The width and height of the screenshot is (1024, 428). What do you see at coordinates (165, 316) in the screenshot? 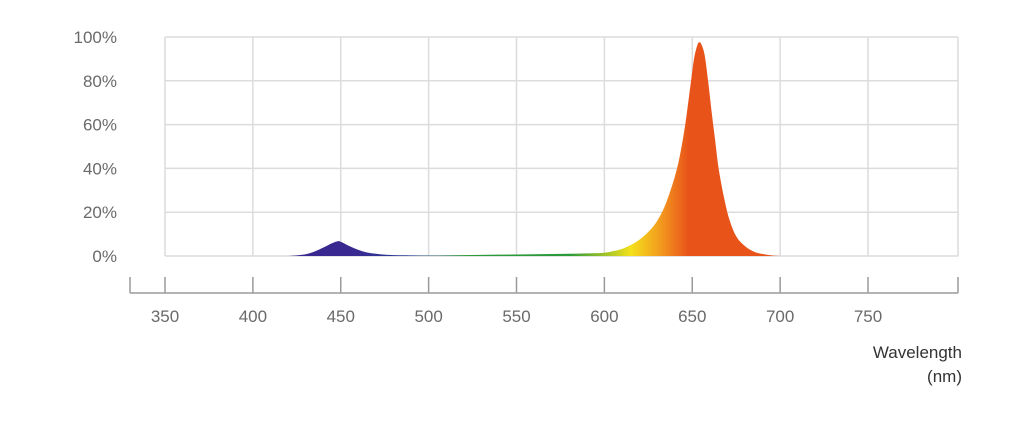
I see `x-tick-label: 350` at bounding box center [165, 316].